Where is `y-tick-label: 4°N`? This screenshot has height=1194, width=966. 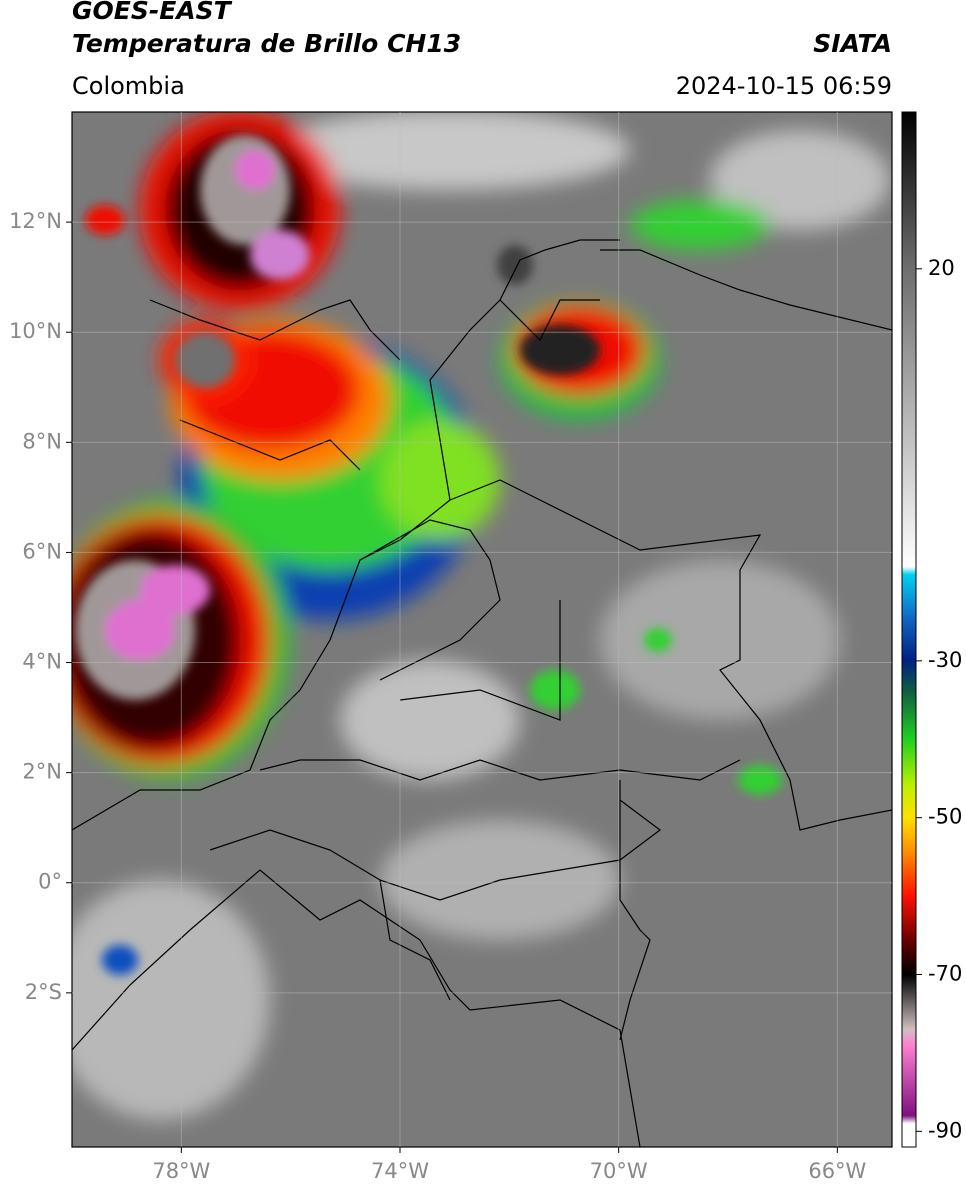
y-tick-label: 4°N is located at coordinates (42, 662).